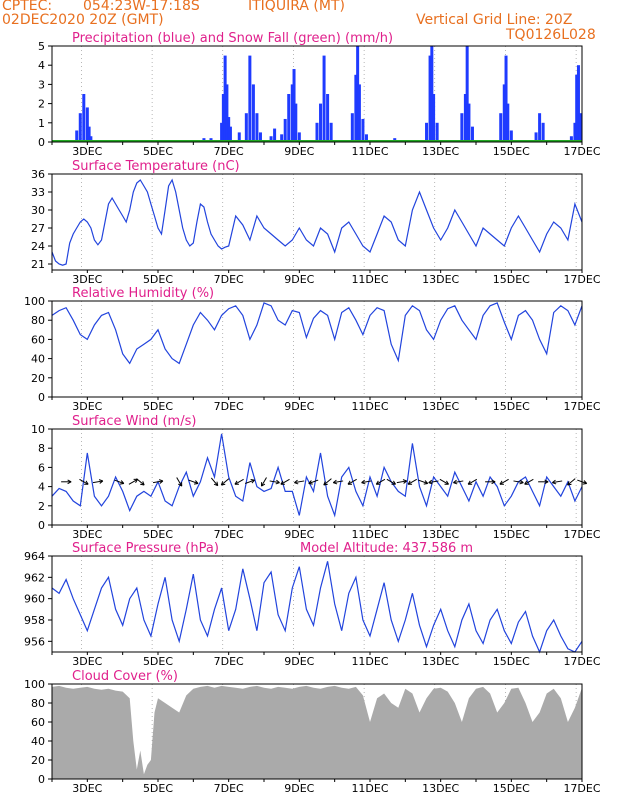 This screenshot has width=618, height=800. Describe the element at coordinates (125, 676) in the screenshot. I see `panel-title: Cloud Cover (%)` at that location.